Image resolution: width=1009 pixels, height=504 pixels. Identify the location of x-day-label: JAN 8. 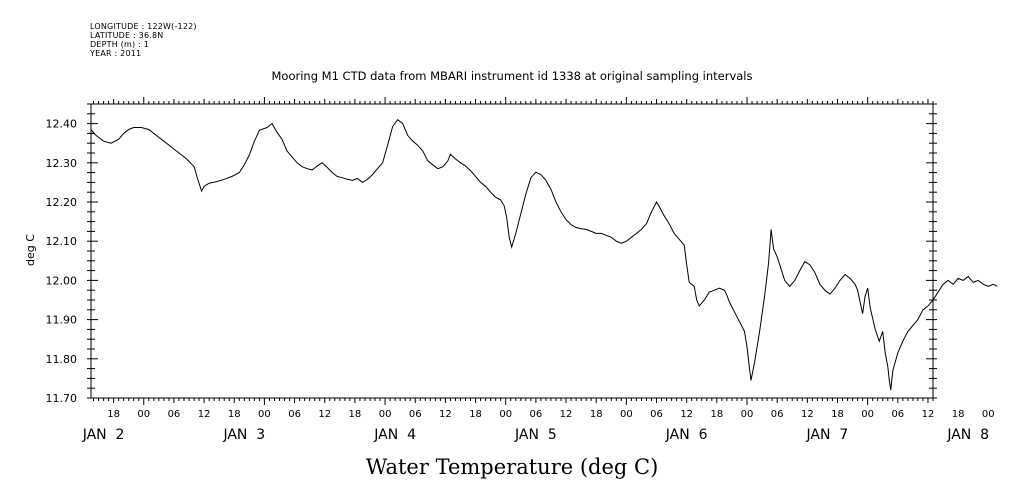
(967, 435).